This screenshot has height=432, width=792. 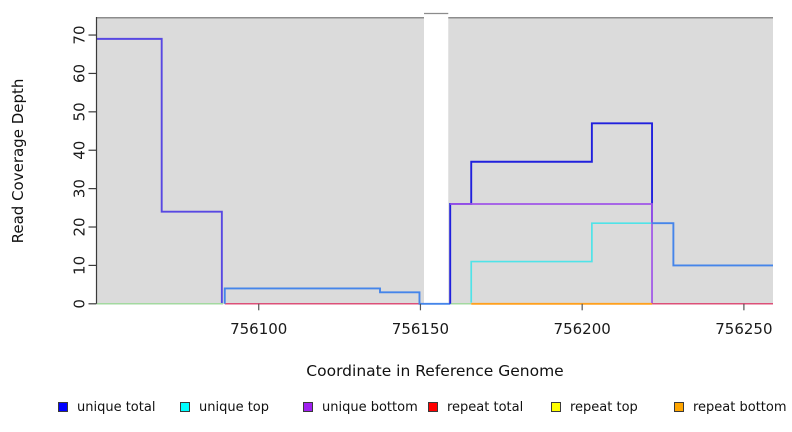 What do you see at coordinates (80, 150) in the screenshot?
I see `y-tick-label: 40` at bounding box center [80, 150].